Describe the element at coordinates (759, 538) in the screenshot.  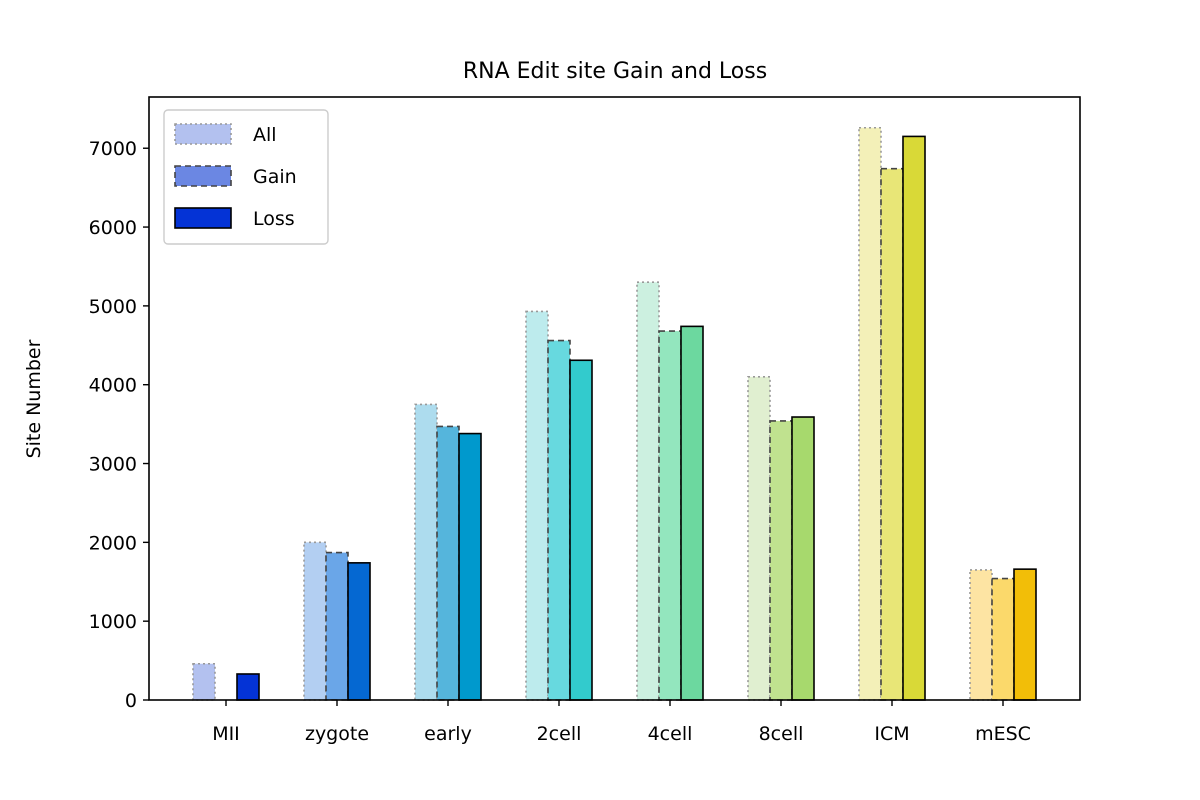
I see `bar-all-8cell` at that location.